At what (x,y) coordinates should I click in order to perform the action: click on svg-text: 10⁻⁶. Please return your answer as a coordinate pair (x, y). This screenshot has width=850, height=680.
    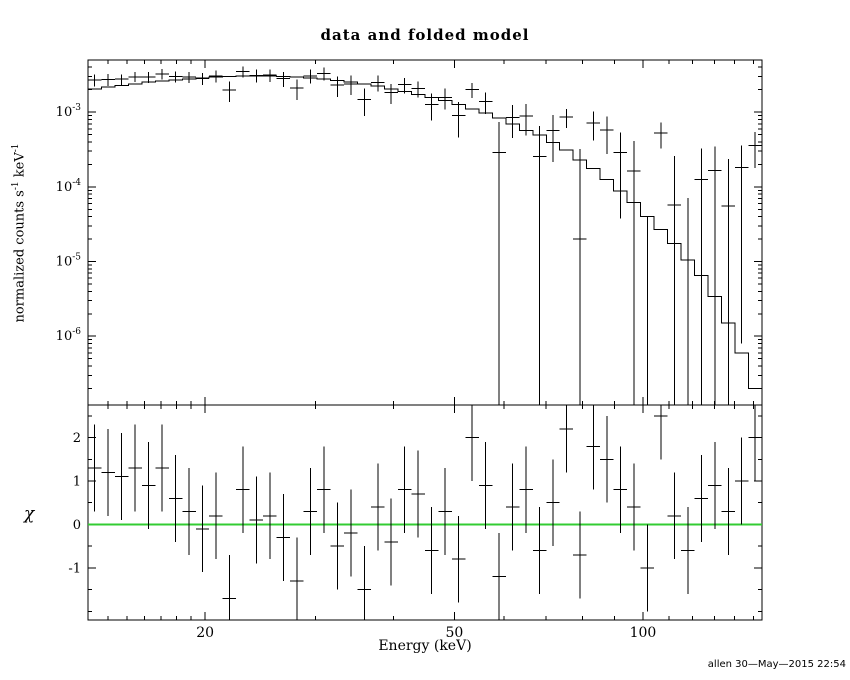
    Looking at the image, I should click on (69, 335).